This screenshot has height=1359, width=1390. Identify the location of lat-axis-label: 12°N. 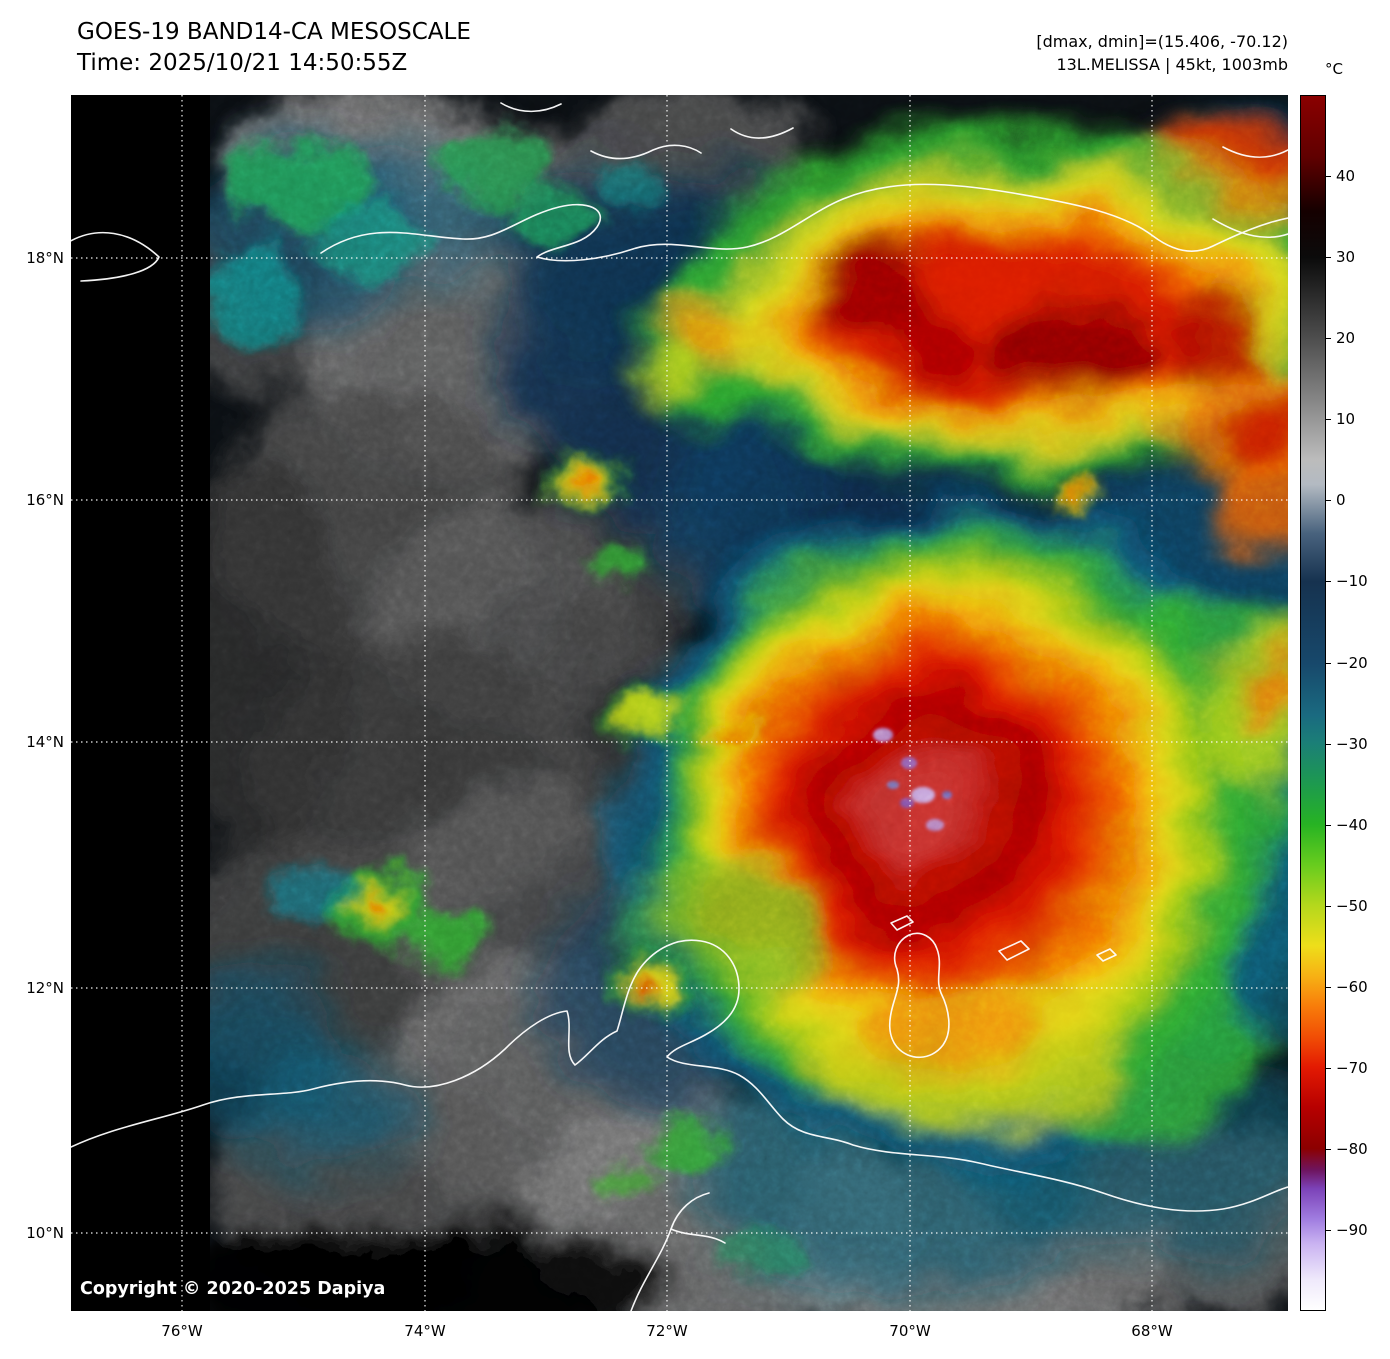
(45, 988).